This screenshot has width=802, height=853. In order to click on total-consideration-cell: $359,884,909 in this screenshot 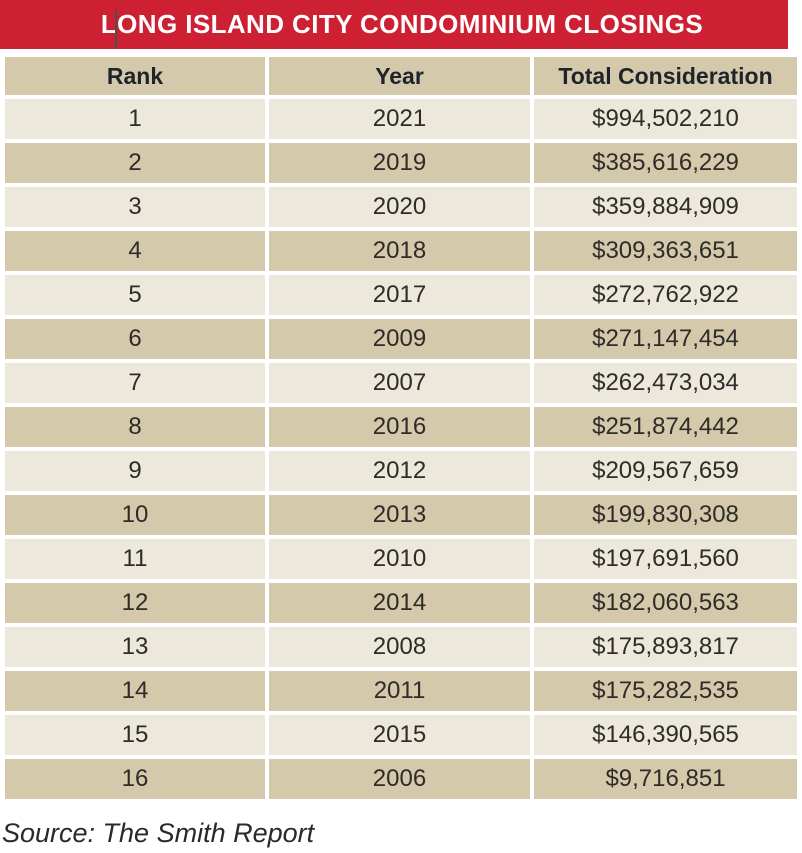, I will do `click(665, 207)`.